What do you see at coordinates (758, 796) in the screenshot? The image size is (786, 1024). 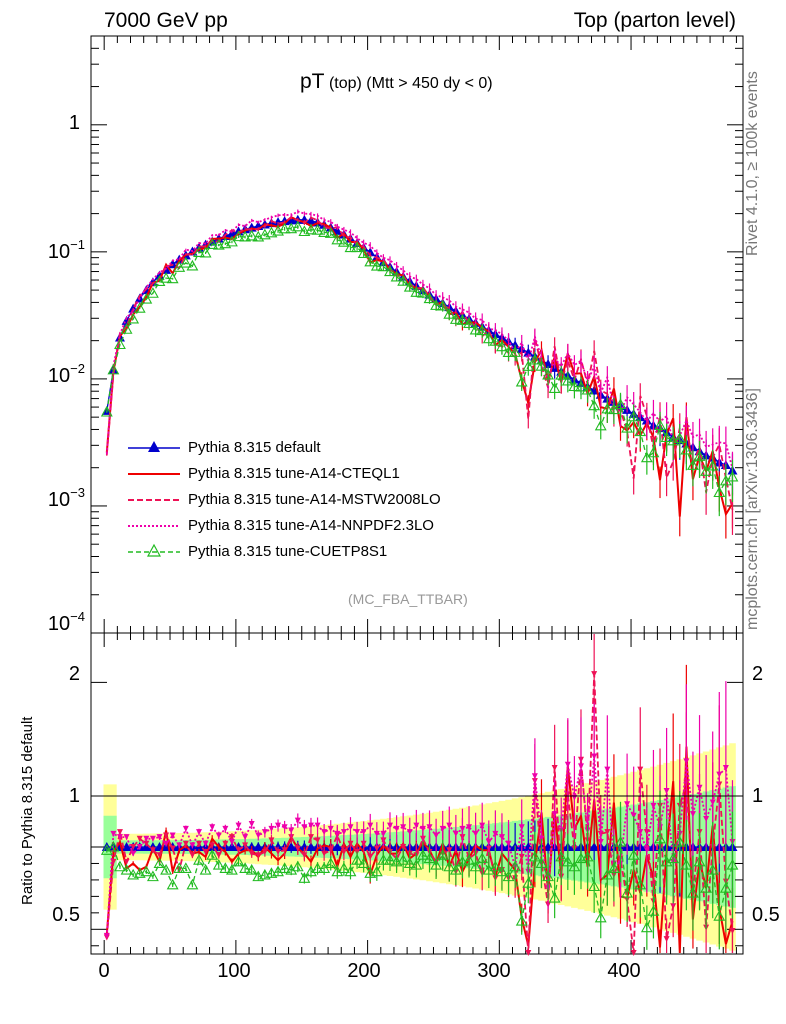 I see `ratio-y-tick-label-right: 1` at bounding box center [758, 796].